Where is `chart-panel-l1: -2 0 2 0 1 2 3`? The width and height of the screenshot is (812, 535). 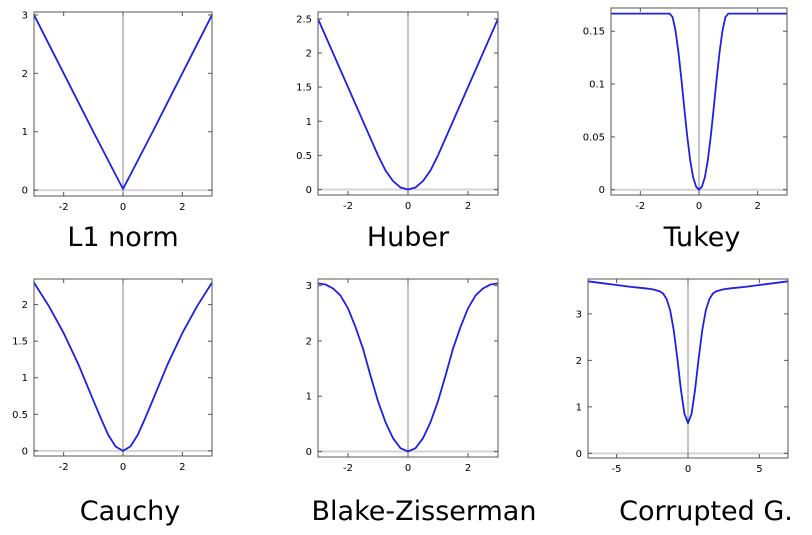
chart-panel-l1: -2 0 2 0 1 2 3 is located at coordinates (117, 111).